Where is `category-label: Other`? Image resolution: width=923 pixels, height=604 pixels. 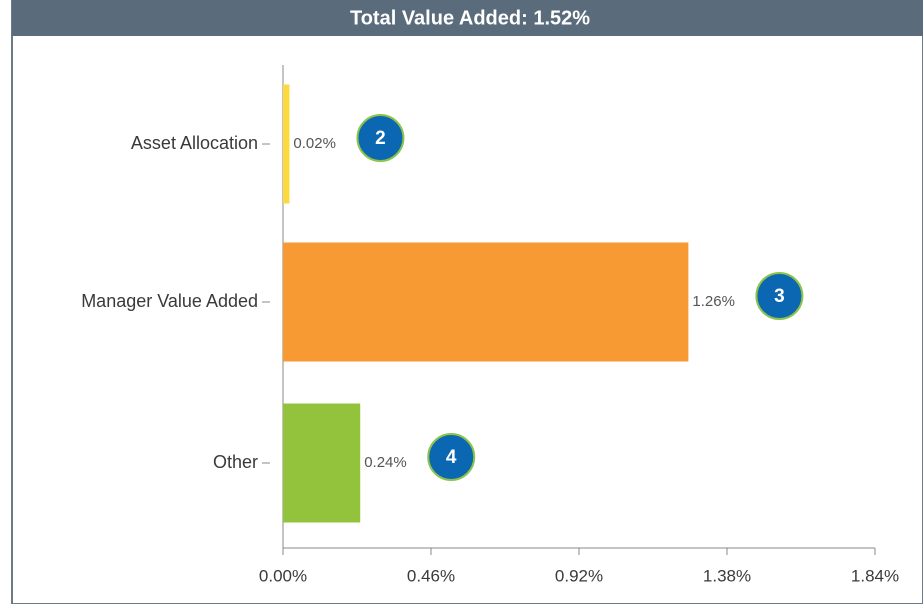 category-label: Other is located at coordinates (235, 462).